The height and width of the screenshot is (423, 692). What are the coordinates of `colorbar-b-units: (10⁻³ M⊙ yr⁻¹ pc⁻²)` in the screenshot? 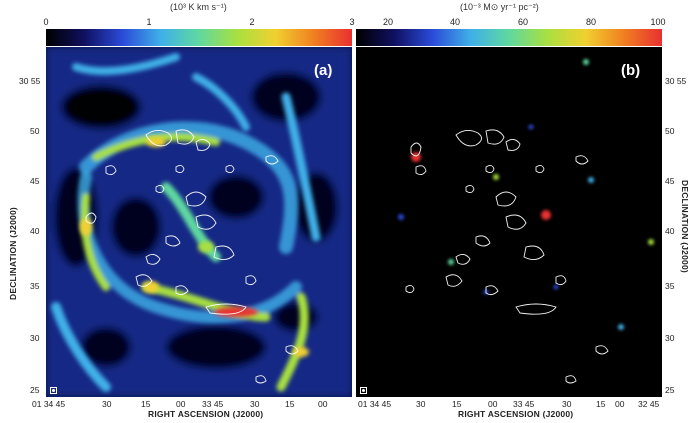 It's located at (499, 7).